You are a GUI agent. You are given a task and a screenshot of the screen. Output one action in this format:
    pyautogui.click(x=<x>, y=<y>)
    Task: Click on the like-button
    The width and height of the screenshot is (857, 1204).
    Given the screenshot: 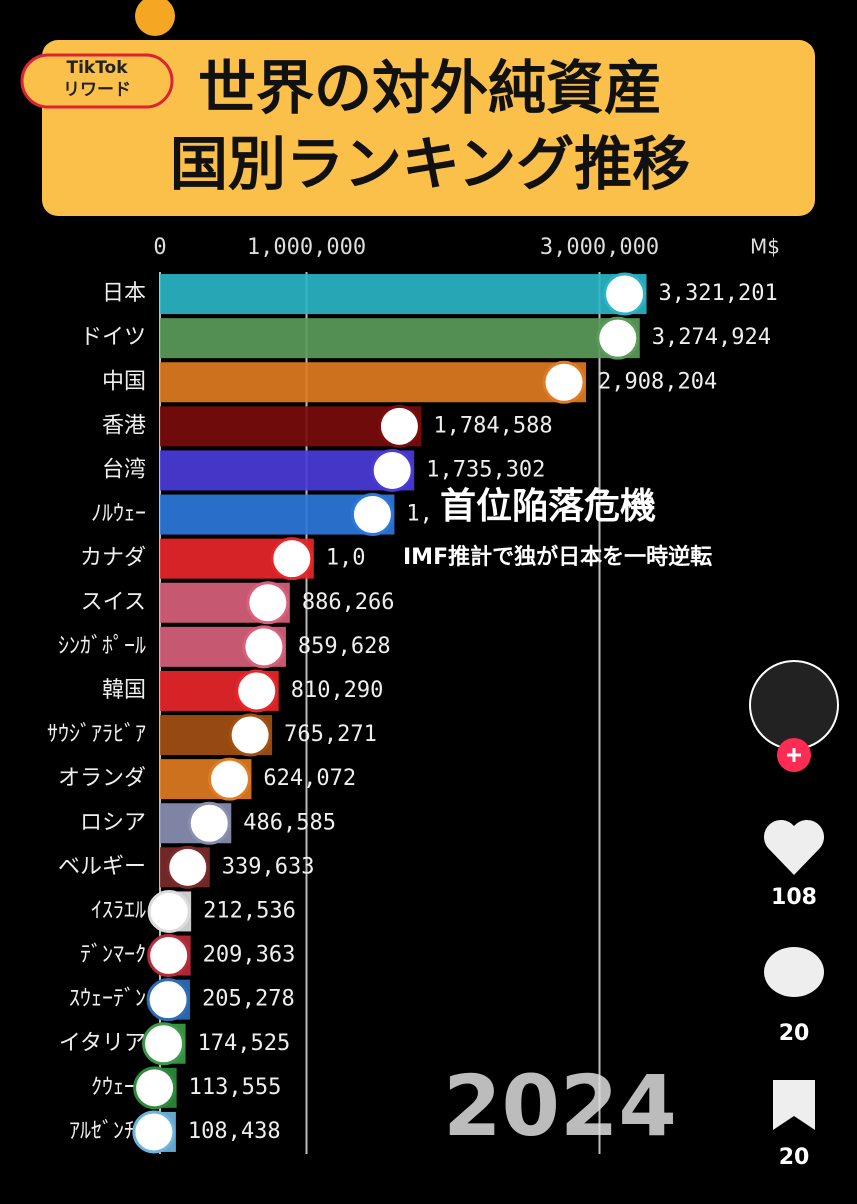 What is the action you would take?
    pyautogui.click(x=794, y=847)
    